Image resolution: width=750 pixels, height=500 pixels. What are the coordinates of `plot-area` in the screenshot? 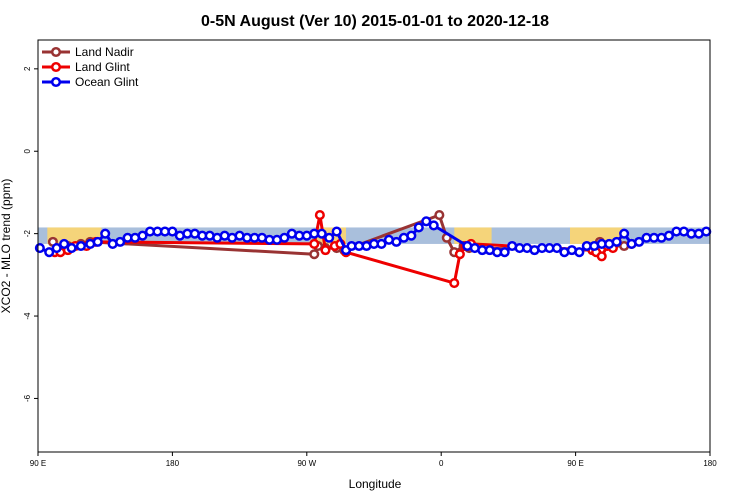 It's located at (373, 249).